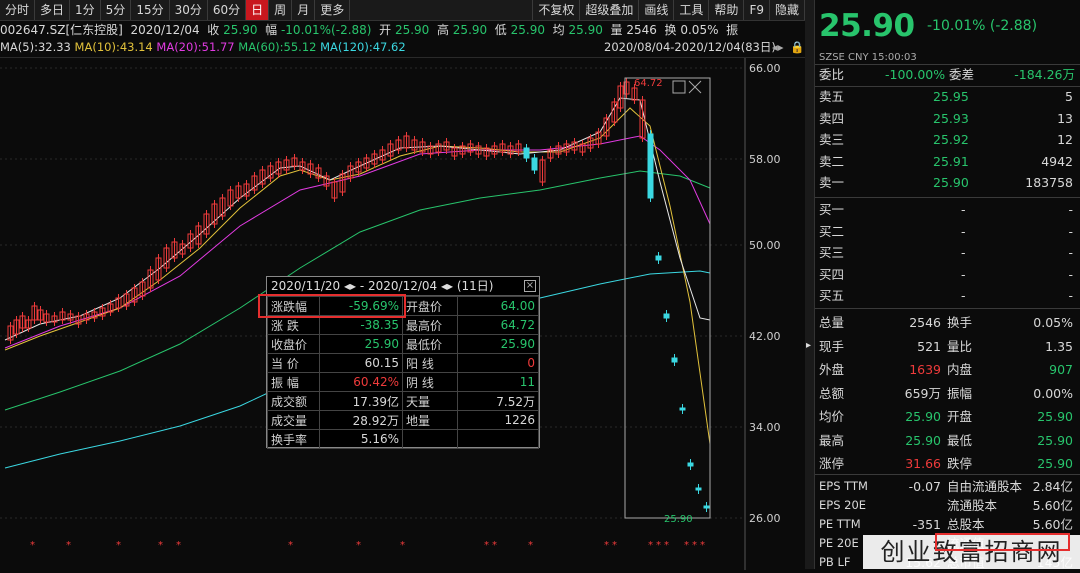  What do you see at coordinates (527, 30) in the screenshot?
I see `low-value: 25.90` at bounding box center [527, 30].